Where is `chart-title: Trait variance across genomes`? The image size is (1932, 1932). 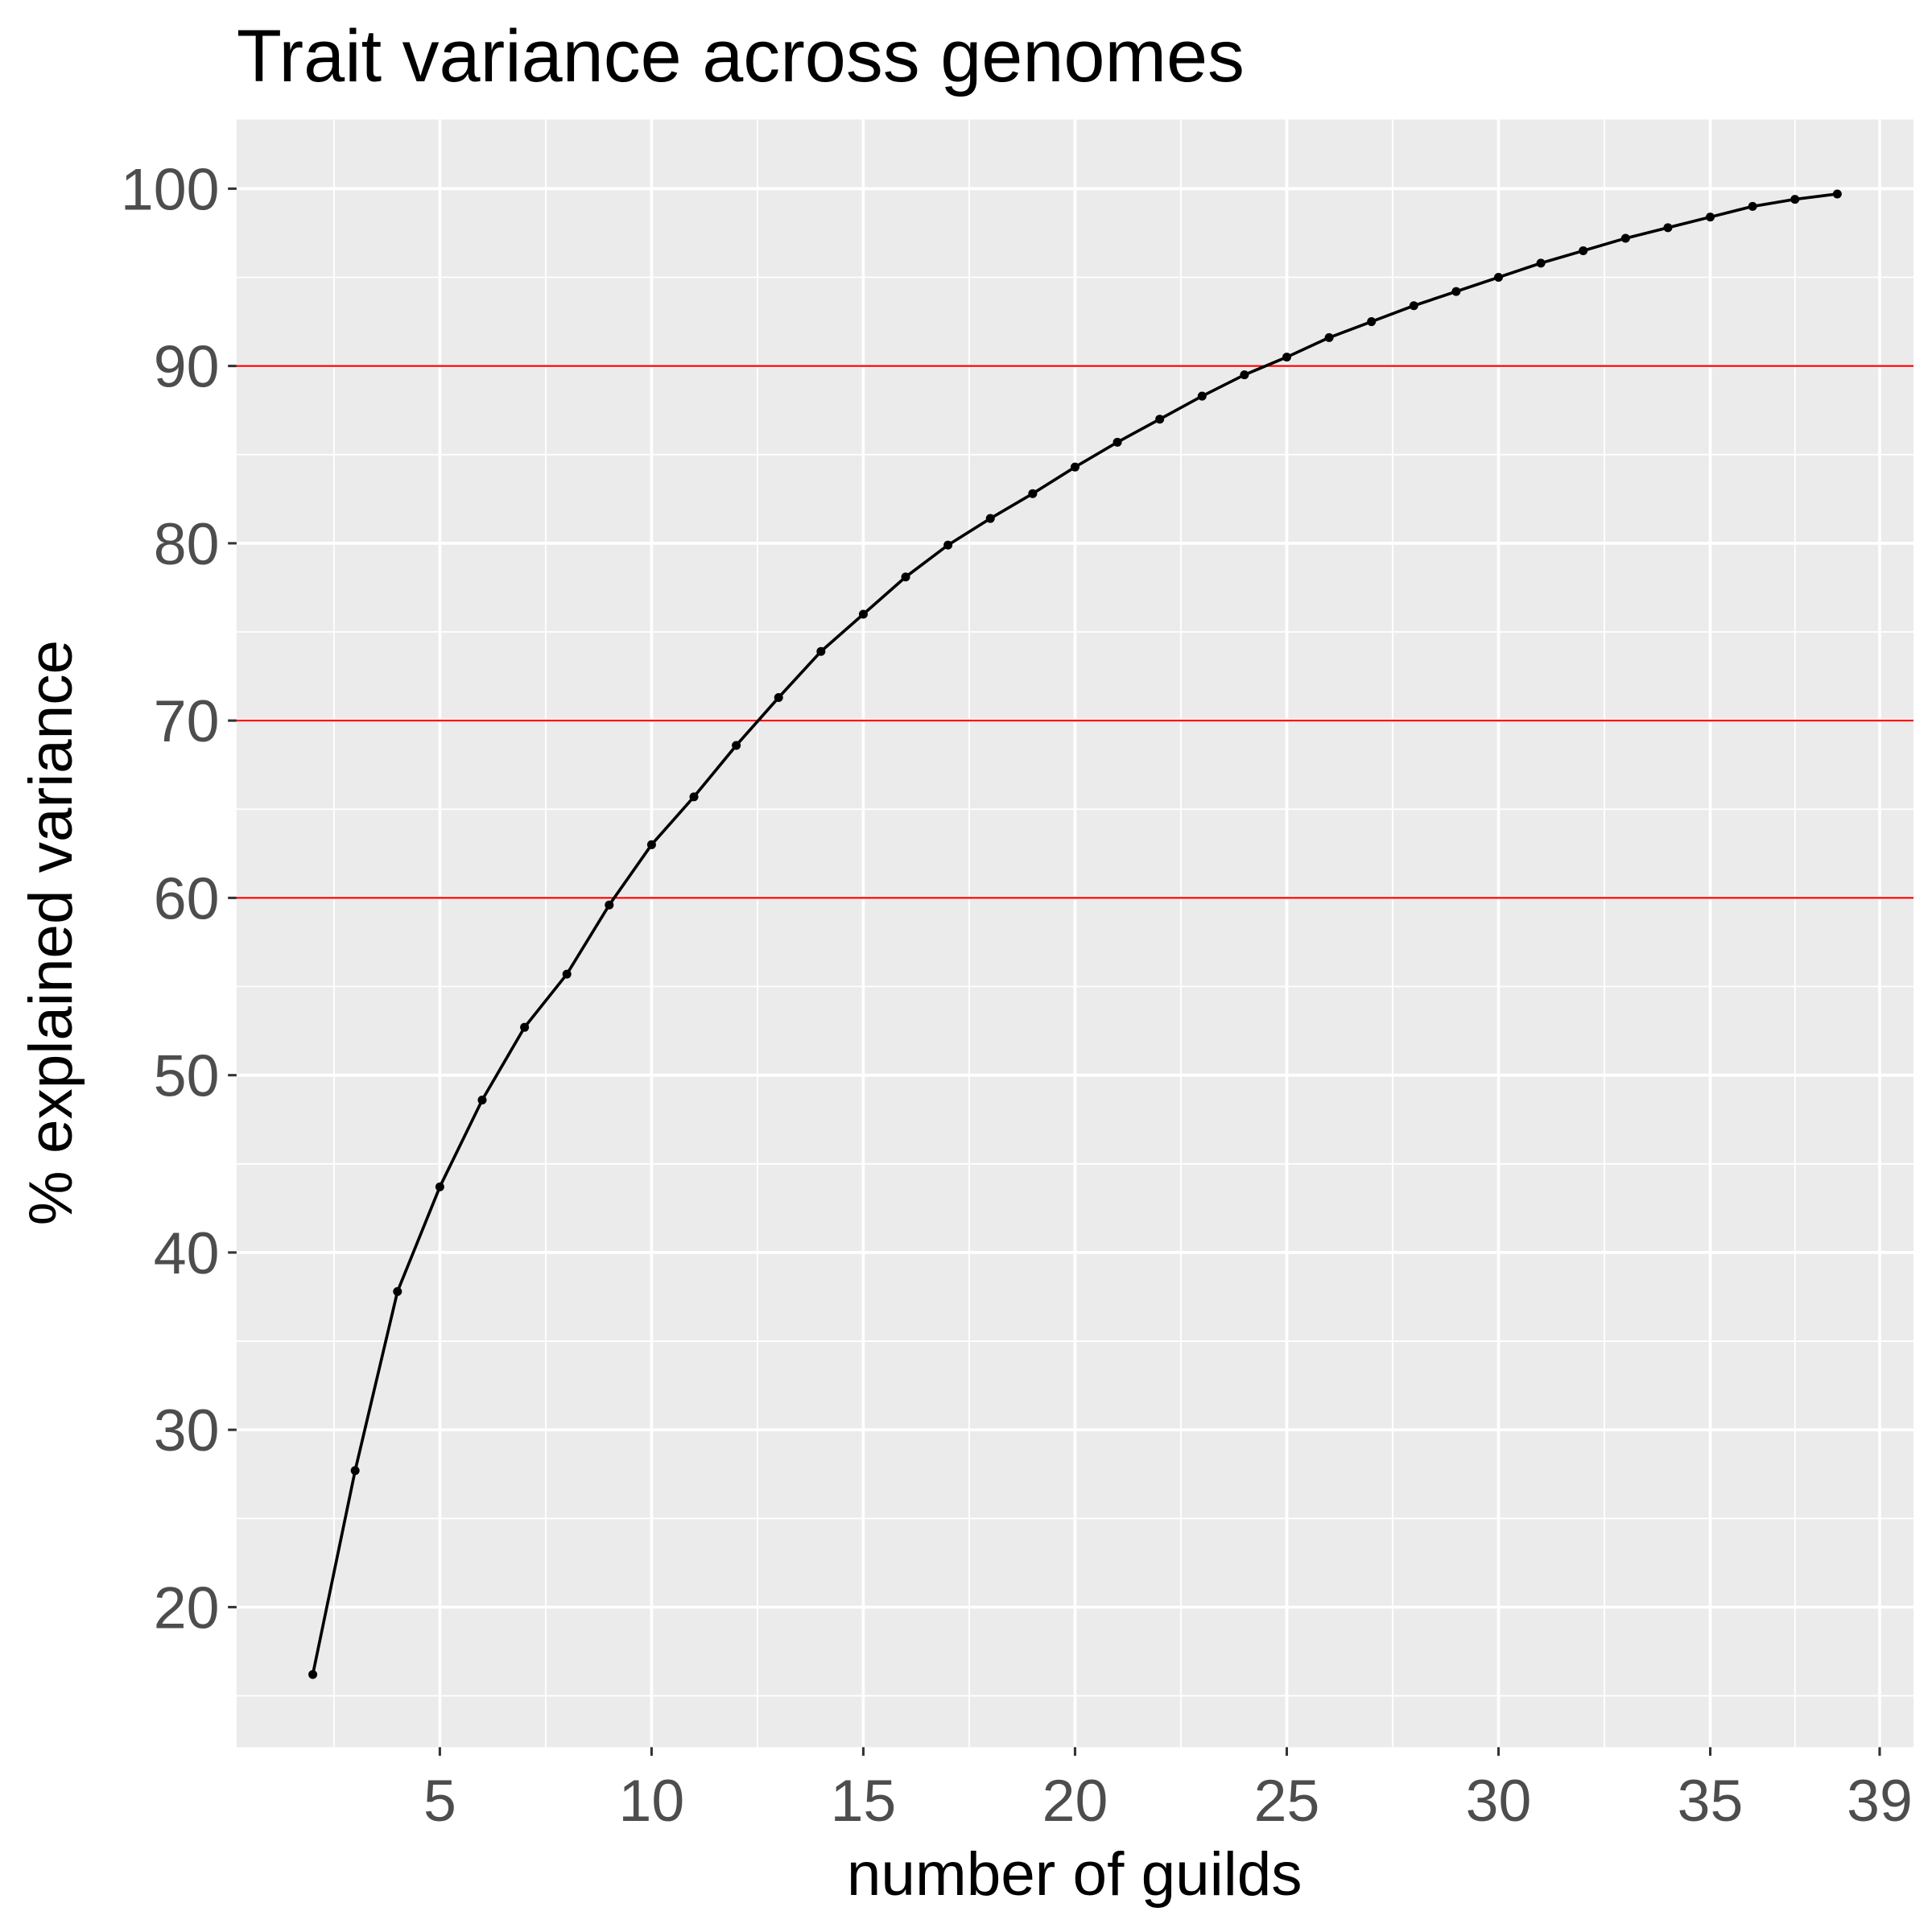 chart-title: Trait variance across genomes is located at coordinates (741, 56).